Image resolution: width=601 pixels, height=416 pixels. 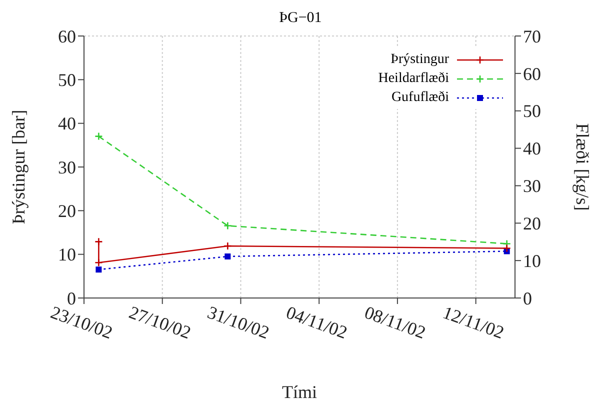 I want to click on y-tick-label: 0, so click(x=71, y=298).